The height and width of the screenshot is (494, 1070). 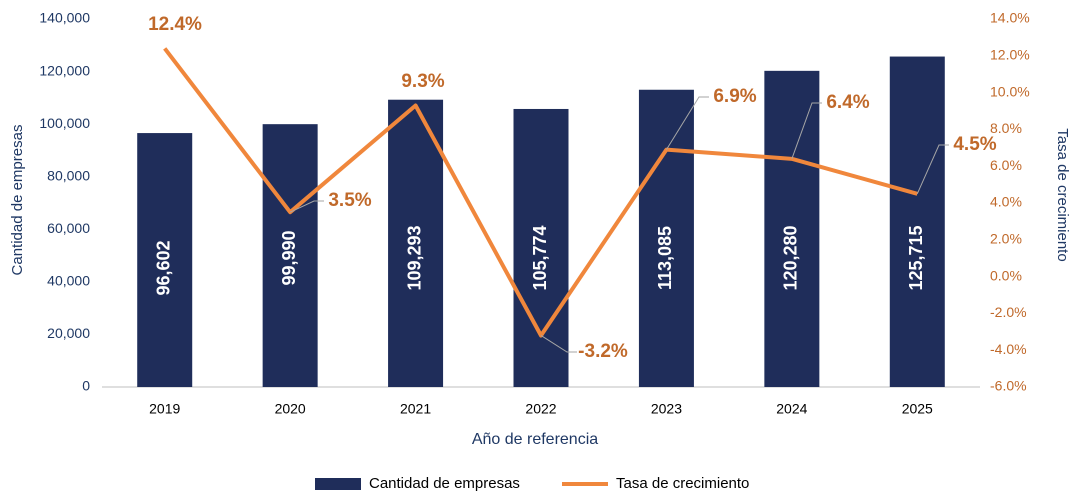 I want to click on y-tick-label: 120,000, so click(x=64, y=70).